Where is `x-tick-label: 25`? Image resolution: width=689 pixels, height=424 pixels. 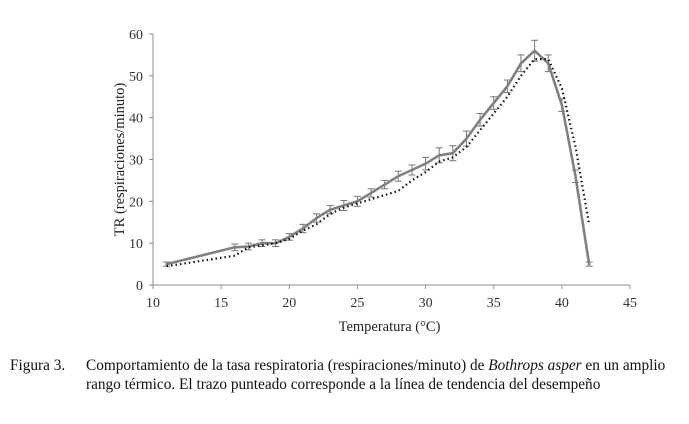 x-tick-label: 25 is located at coordinates (357, 303).